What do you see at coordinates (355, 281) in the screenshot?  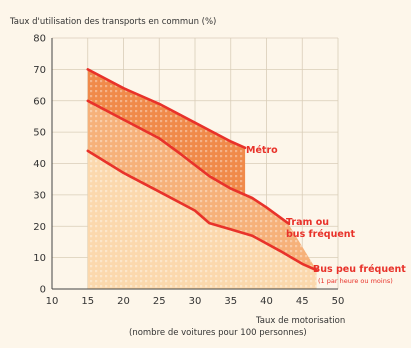 I see `annotation-bus-note: (1 par heure ou moins)` at bounding box center [355, 281].